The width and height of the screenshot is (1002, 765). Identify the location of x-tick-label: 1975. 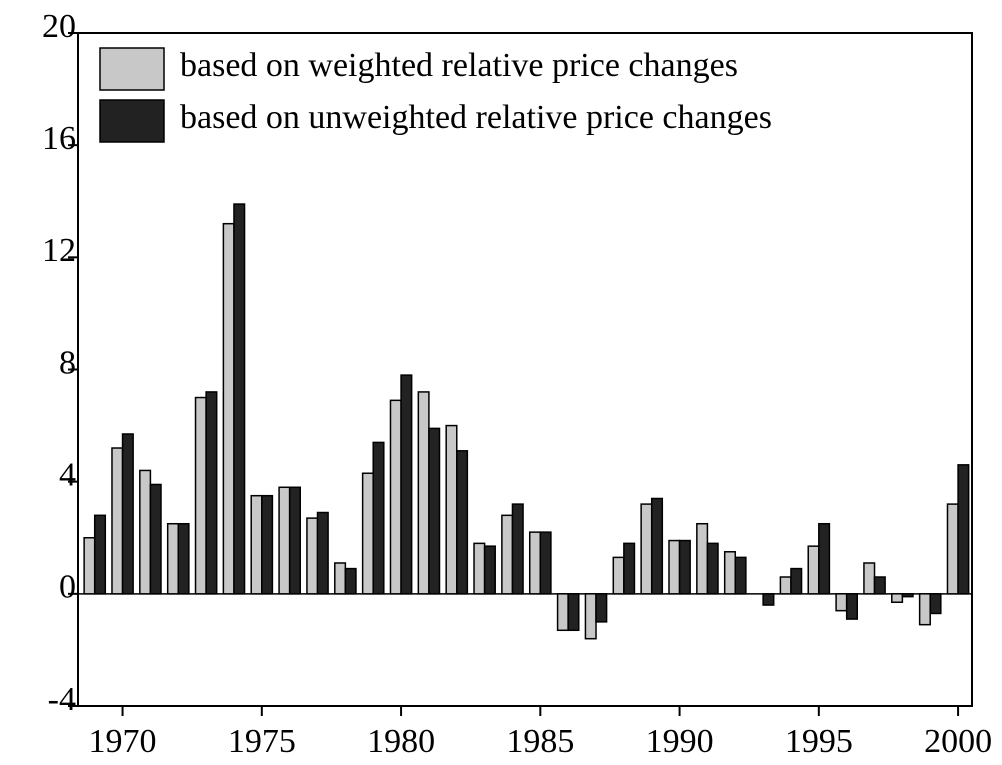
(262, 741).